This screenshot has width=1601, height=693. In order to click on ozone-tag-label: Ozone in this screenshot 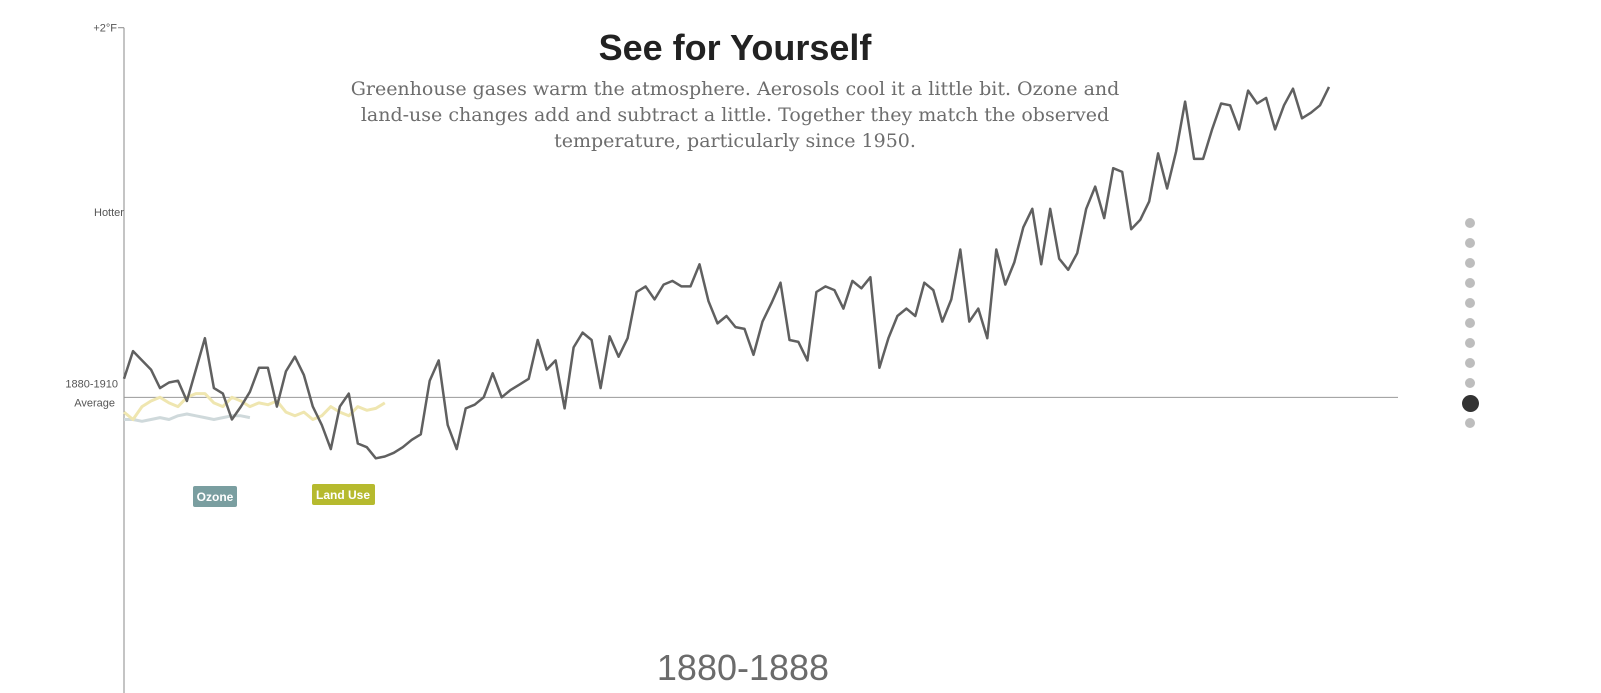, I will do `click(215, 497)`.